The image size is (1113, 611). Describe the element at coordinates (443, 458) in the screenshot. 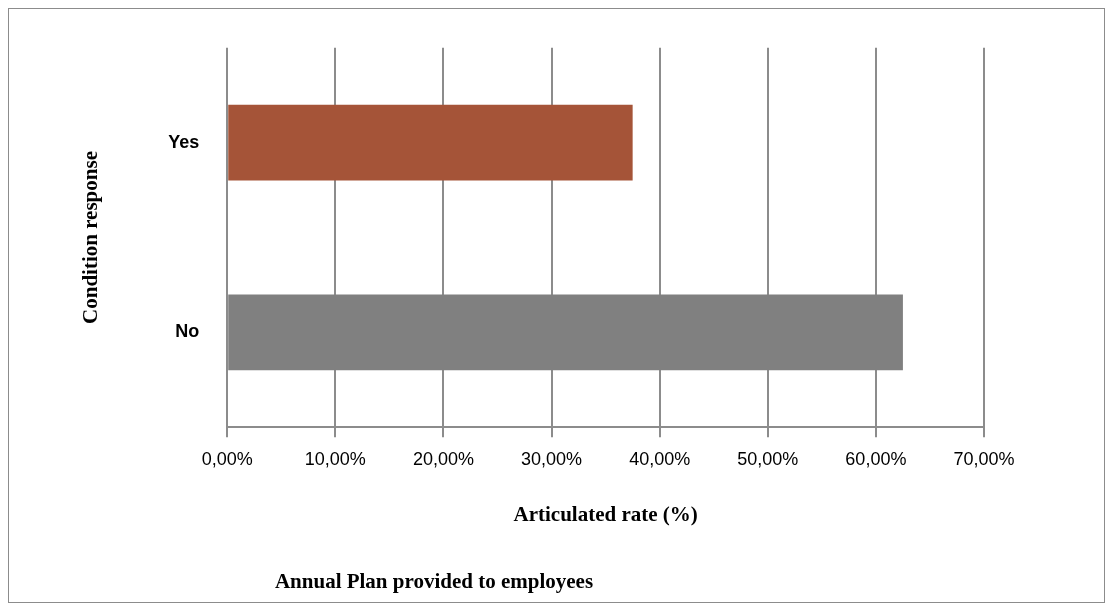

I see `x-tick-label: 20,00%` at that location.